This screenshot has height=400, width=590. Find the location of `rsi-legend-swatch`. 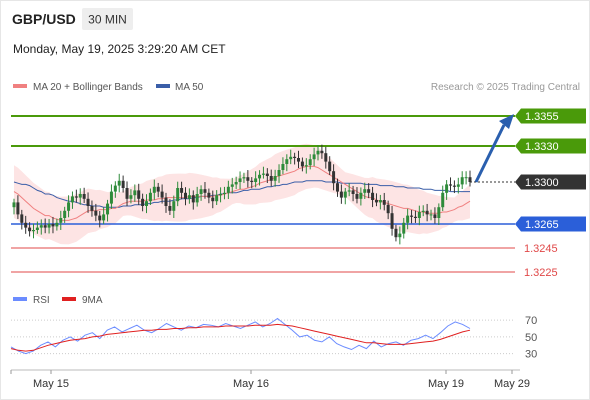

rsi-legend-swatch is located at coordinates (20, 299).